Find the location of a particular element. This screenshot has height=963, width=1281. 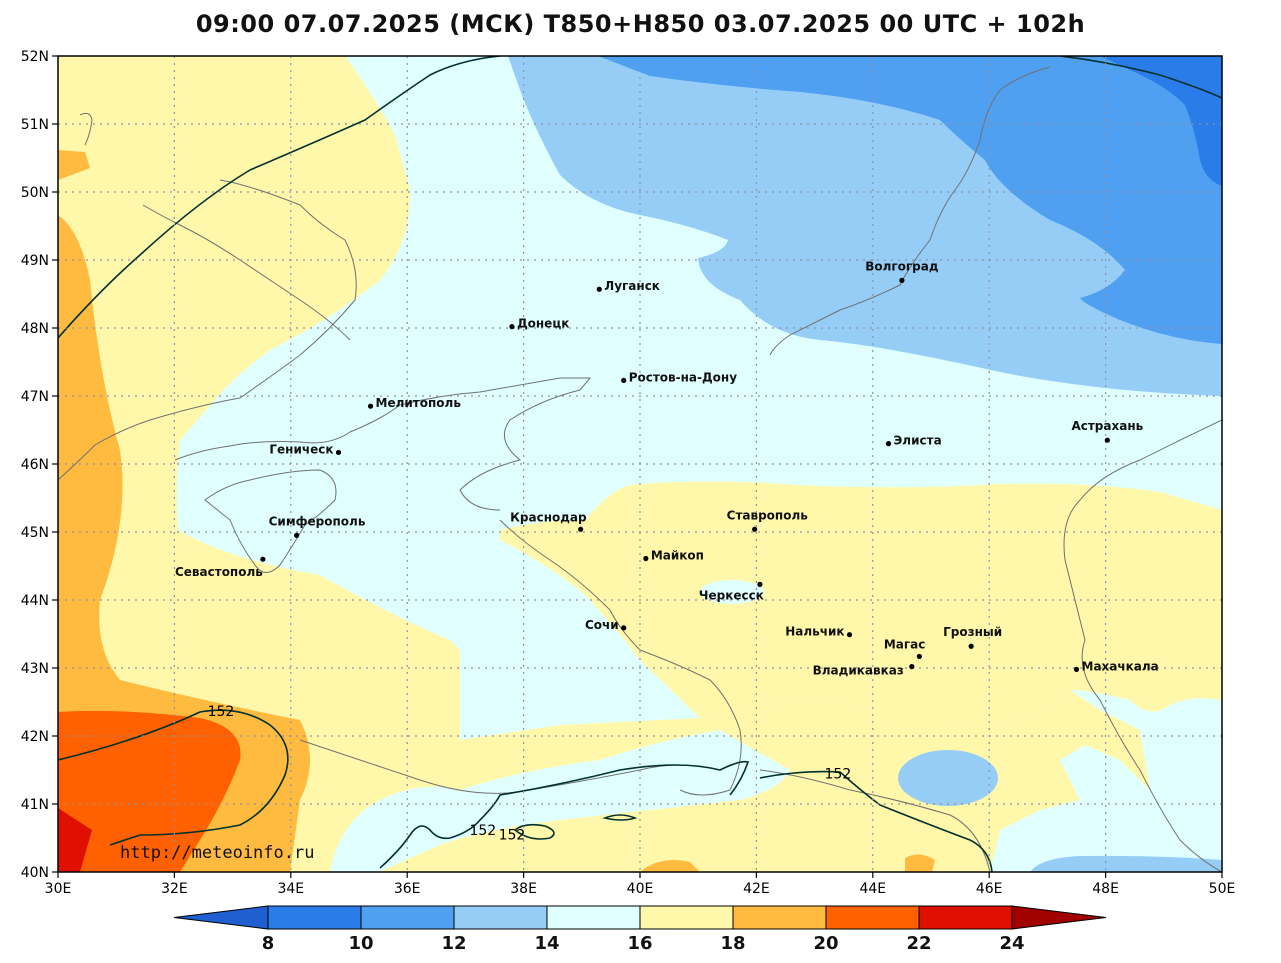

lat-tick-label: 51N is located at coordinates (35, 125).